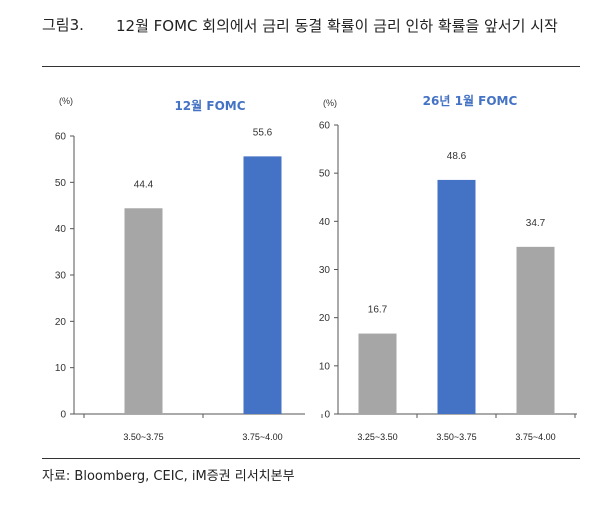 The width and height of the screenshot is (593, 510). What do you see at coordinates (209, 105) in the screenshot?
I see `chart1-title: 12월 FOMC` at bounding box center [209, 105].